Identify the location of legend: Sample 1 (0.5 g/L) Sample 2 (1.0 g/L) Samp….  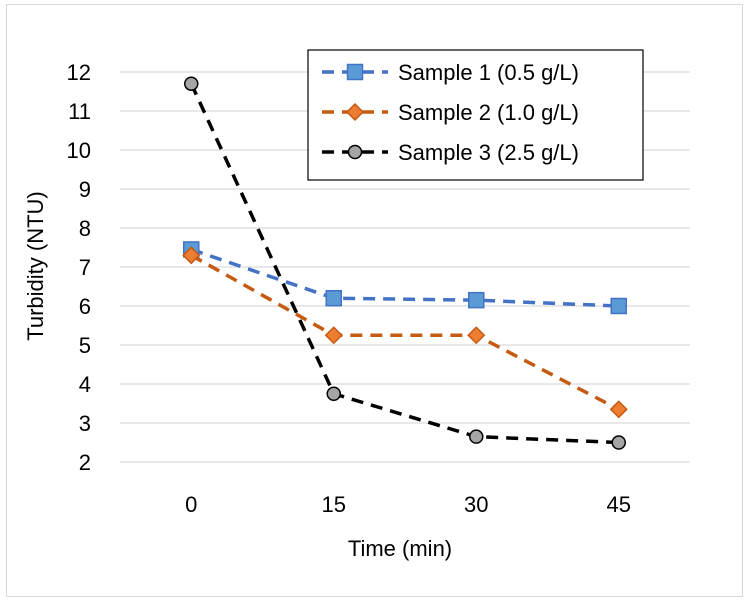
(475, 115).